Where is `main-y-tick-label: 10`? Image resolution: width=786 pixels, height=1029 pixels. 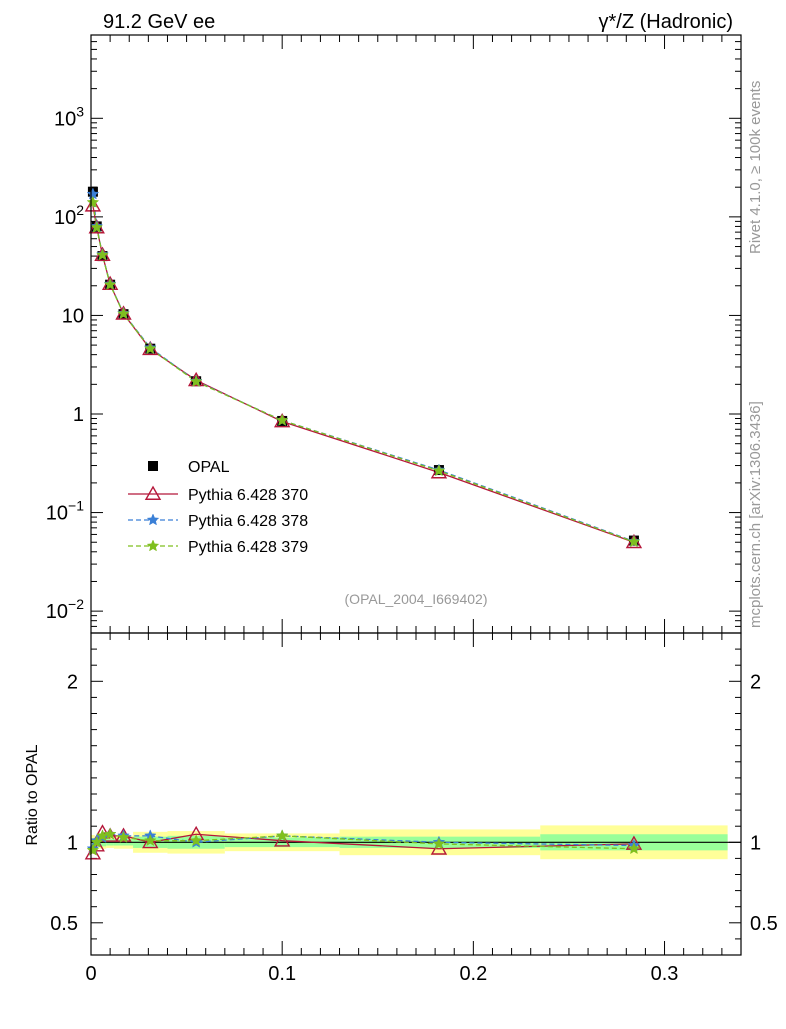 main-y-tick-label: 10 is located at coordinates (73, 316).